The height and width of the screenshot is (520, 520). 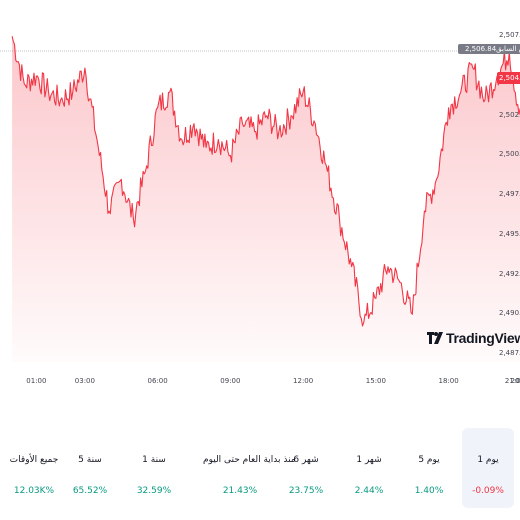 What do you see at coordinates (369, 491) in the screenshot?
I see `period-change-value: 2.44%` at bounding box center [369, 491].